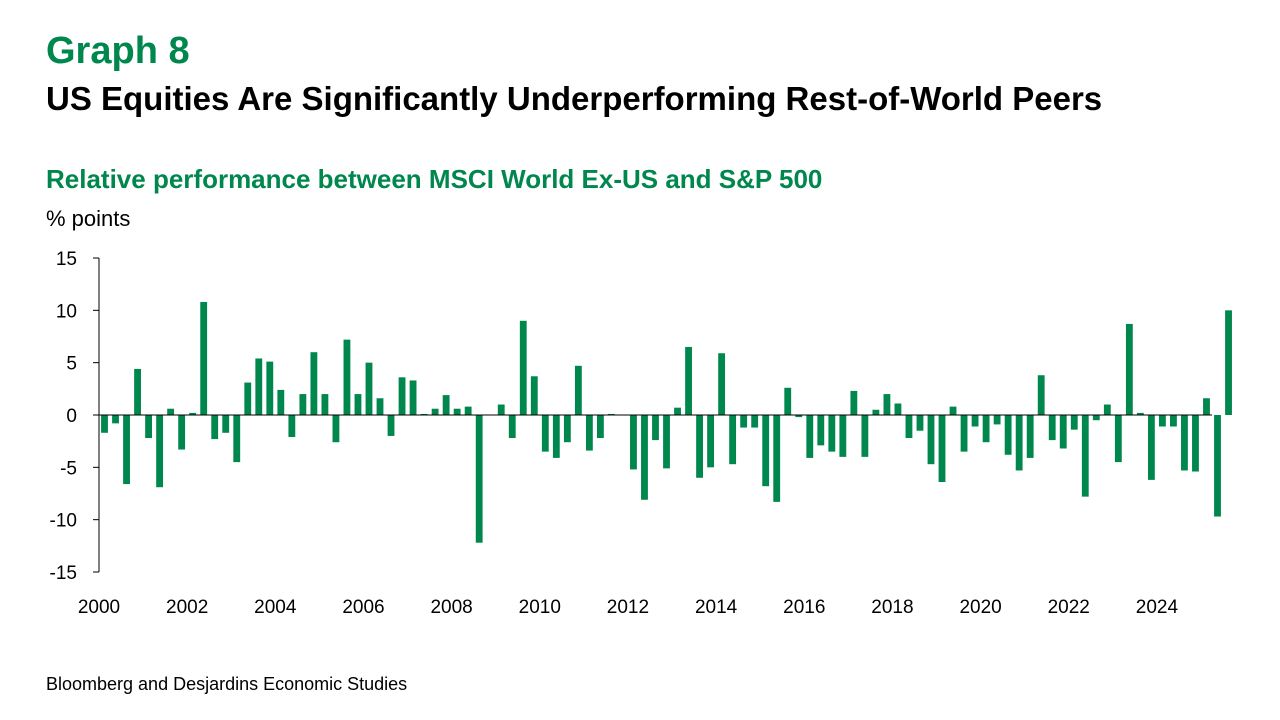 The height and width of the screenshot is (720, 1280). Describe the element at coordinates (63, 573) in the screenshot. I see `y-tick-label: -15` at that location.